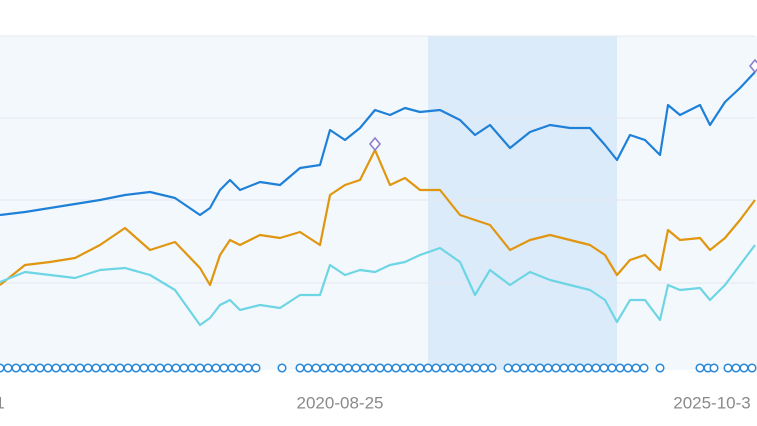 This screenshot has height=426, width=757. Describe the element at coordinates (2, 402) in the screenshot. I see `x-tick-label: 1` at that location.